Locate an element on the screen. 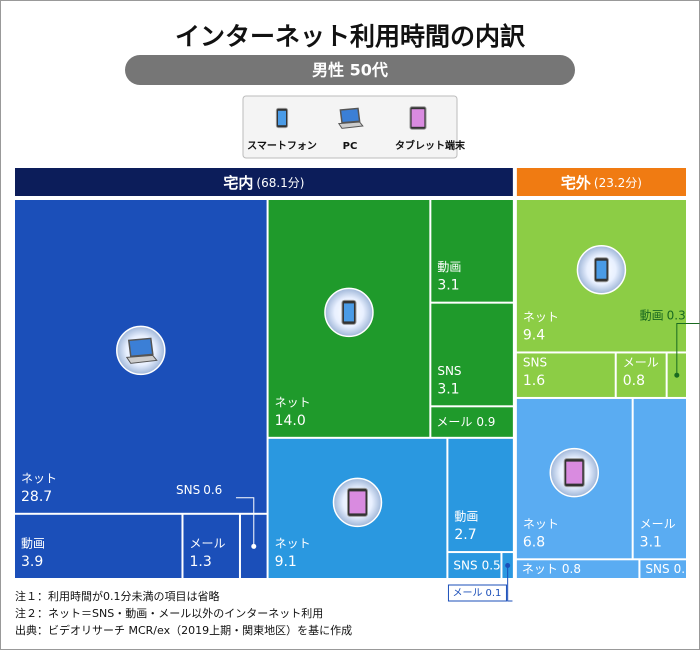 The width and height of the screenshot is (700, 650). cell-label: ネット 0.8 is located at coordinates (551, 569).